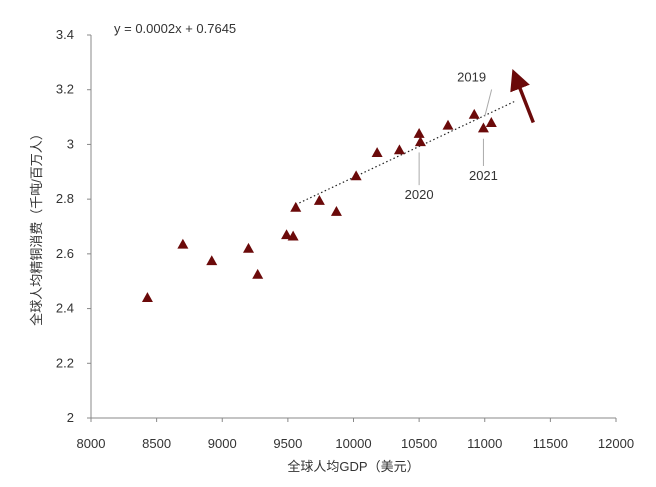 Image resolution: width=656 pixels, height=487 pixels. What do you see at coordinates (70, 143) in the screenshot?
I see `y-tick-label: 3` at bounding box center [70, 143].